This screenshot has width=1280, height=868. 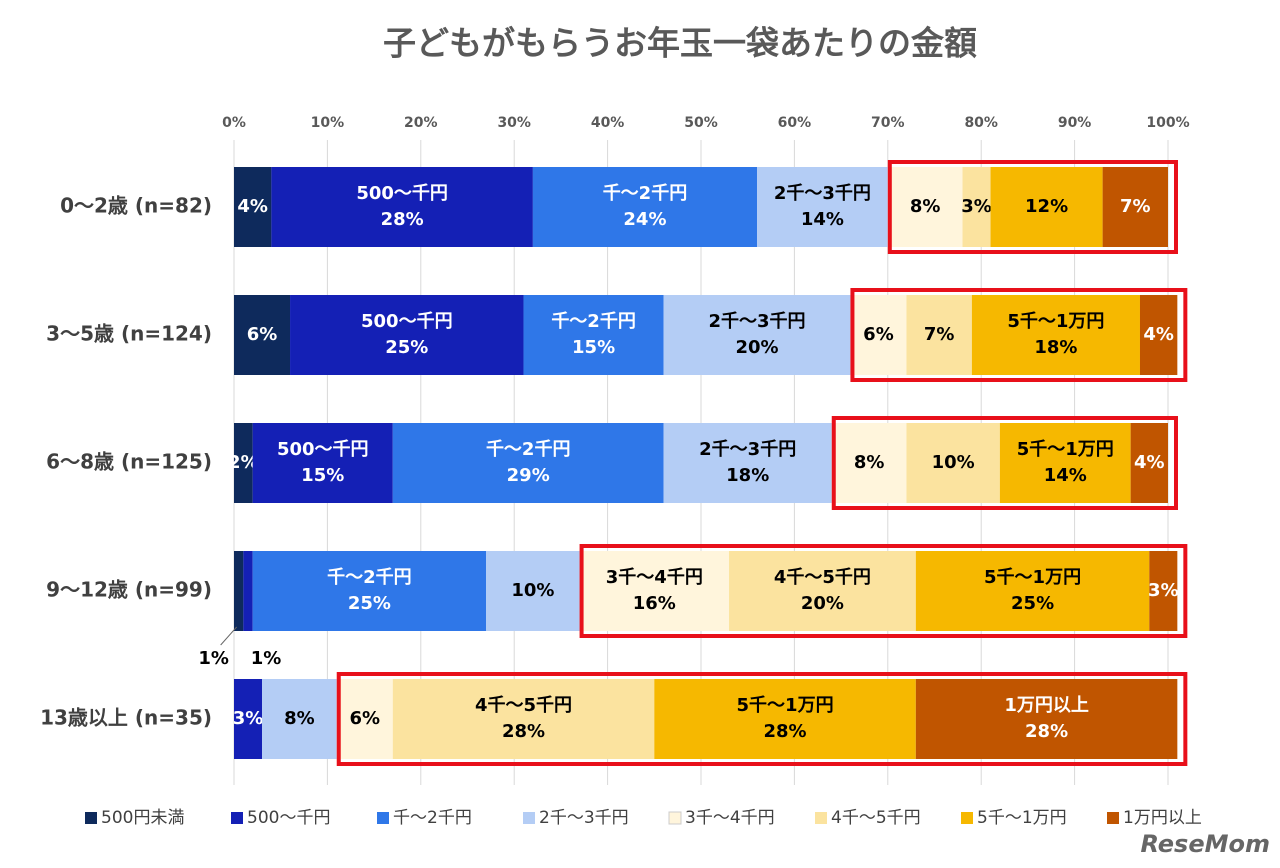 I want to click on legend-label: 4千～5千円, so click(x=876, y=818).